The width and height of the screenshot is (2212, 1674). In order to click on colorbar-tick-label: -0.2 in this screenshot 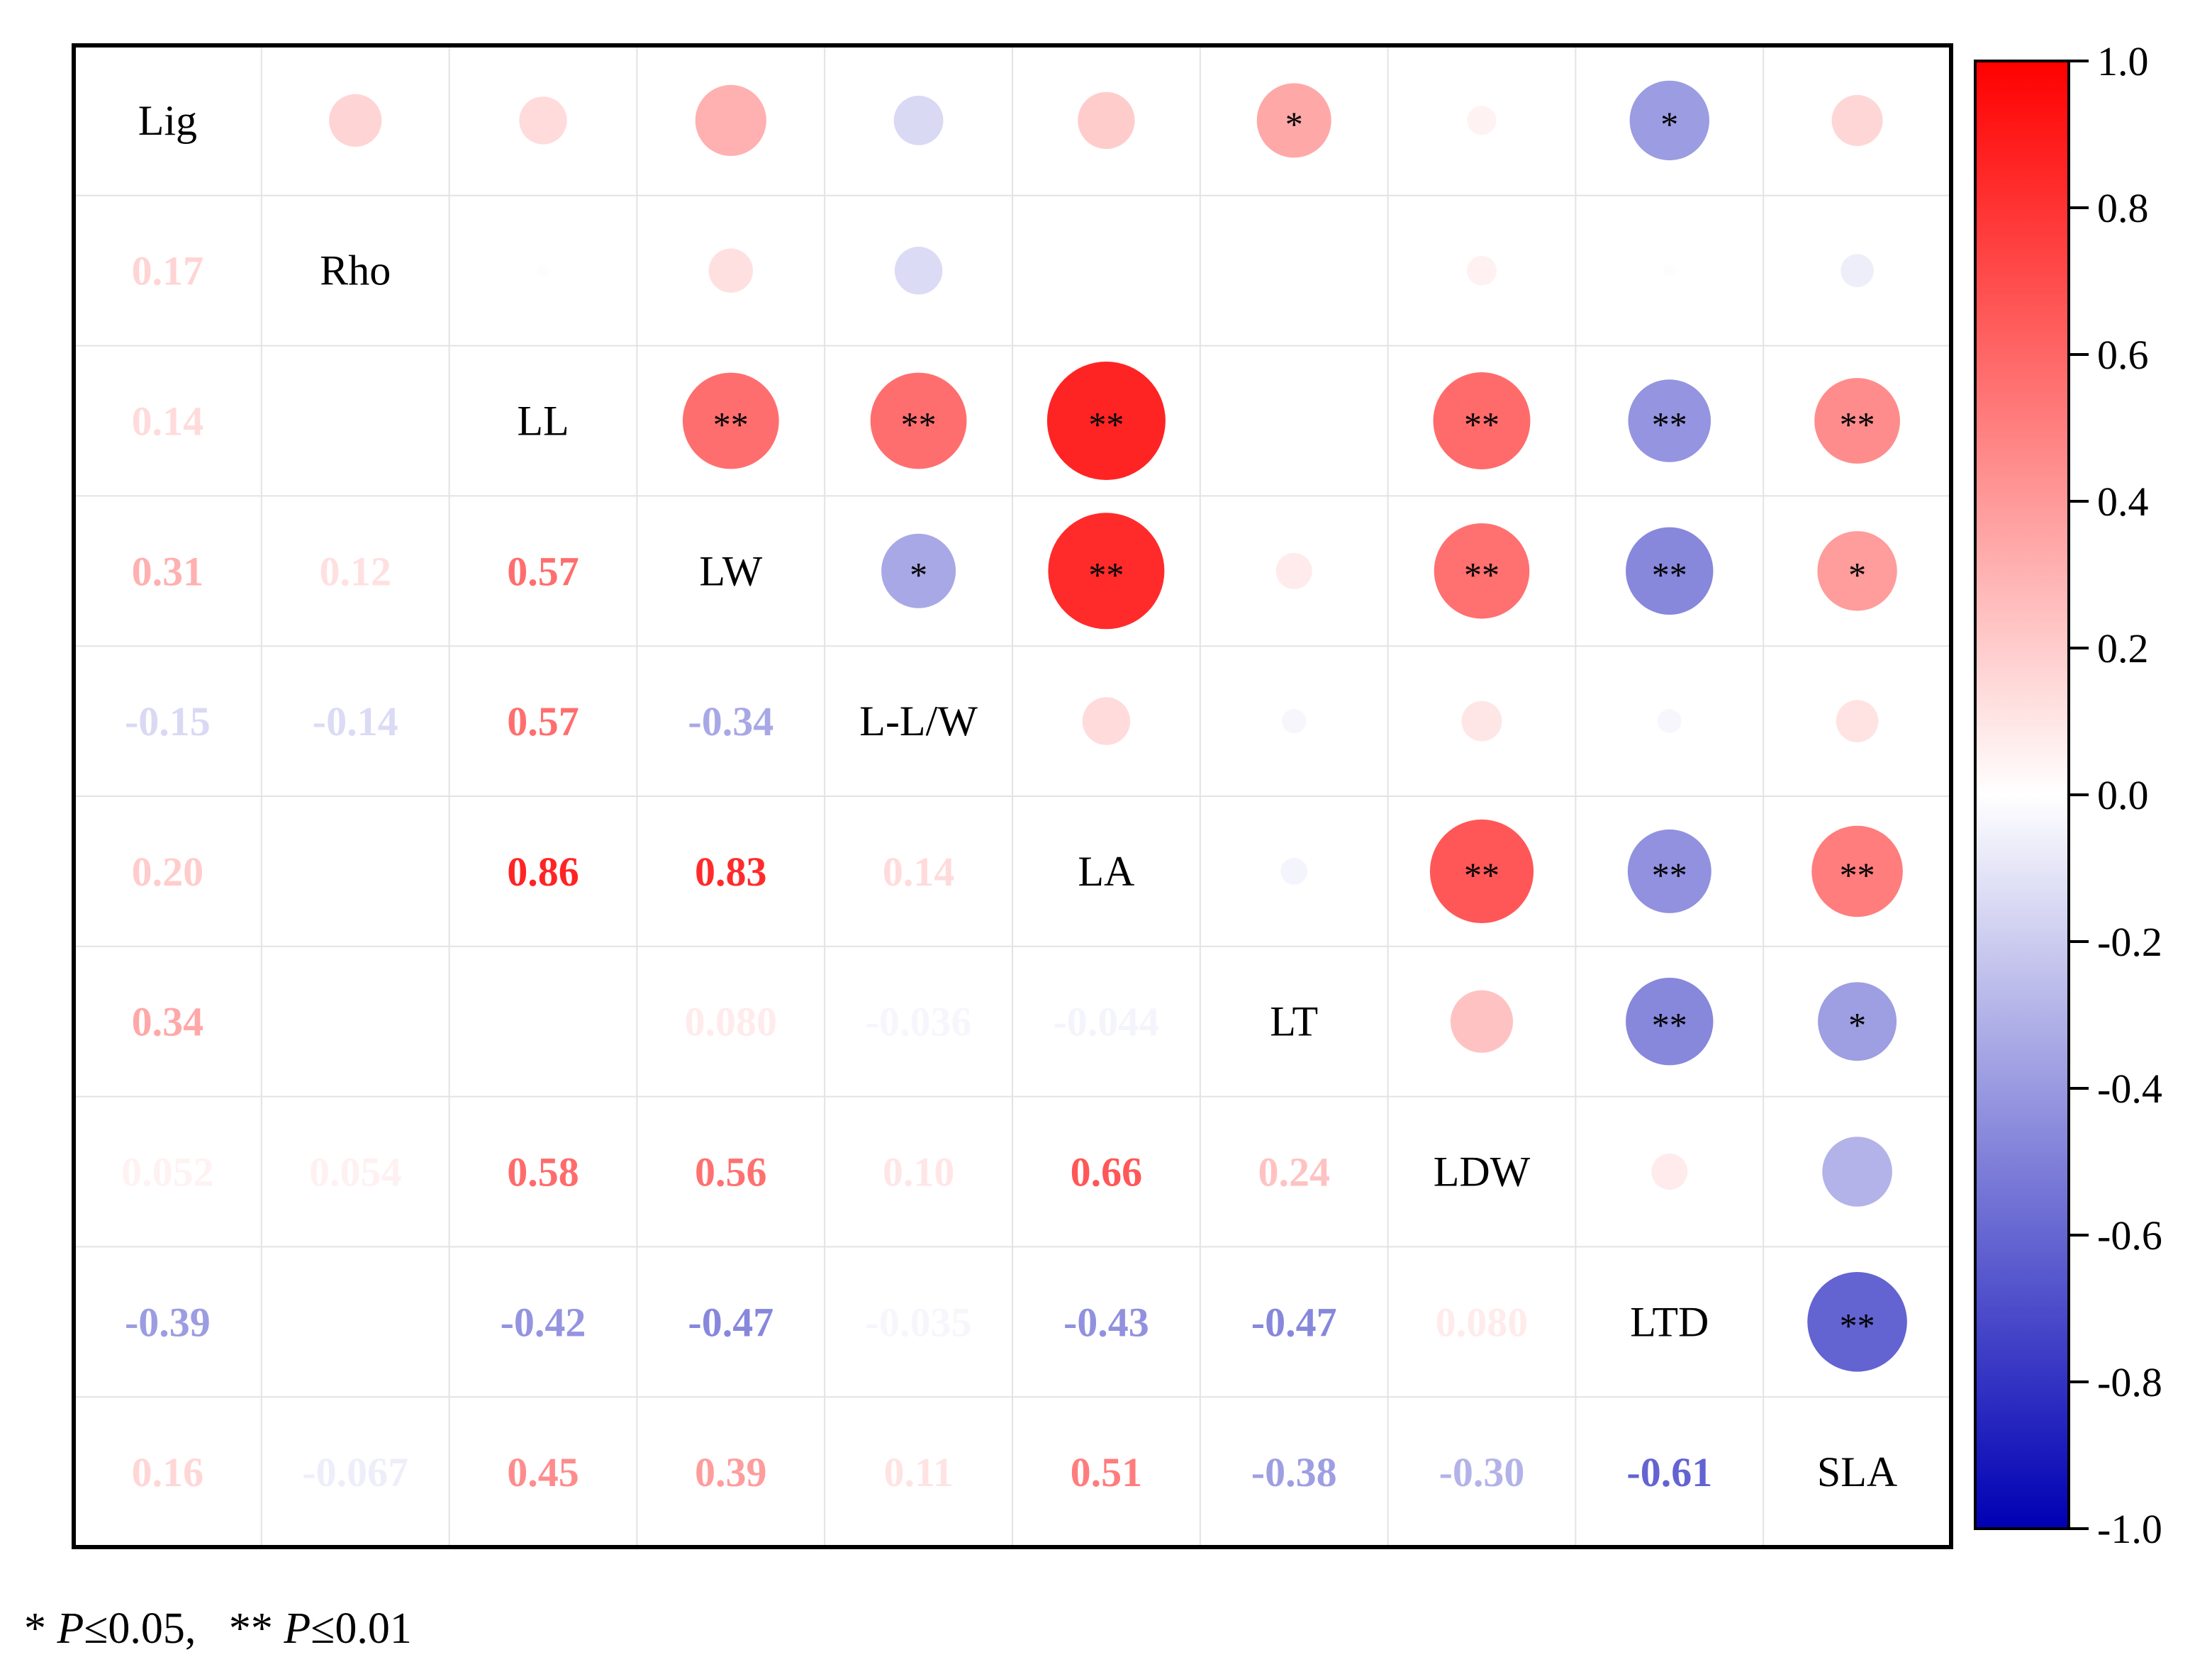, I will do `click(2130, 942)`.